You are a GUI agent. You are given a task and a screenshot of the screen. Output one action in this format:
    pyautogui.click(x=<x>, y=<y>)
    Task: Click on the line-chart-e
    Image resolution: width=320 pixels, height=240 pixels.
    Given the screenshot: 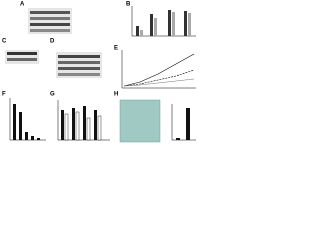 What is the action you would take?
    pyautogui.click(x=158, y=69)
    